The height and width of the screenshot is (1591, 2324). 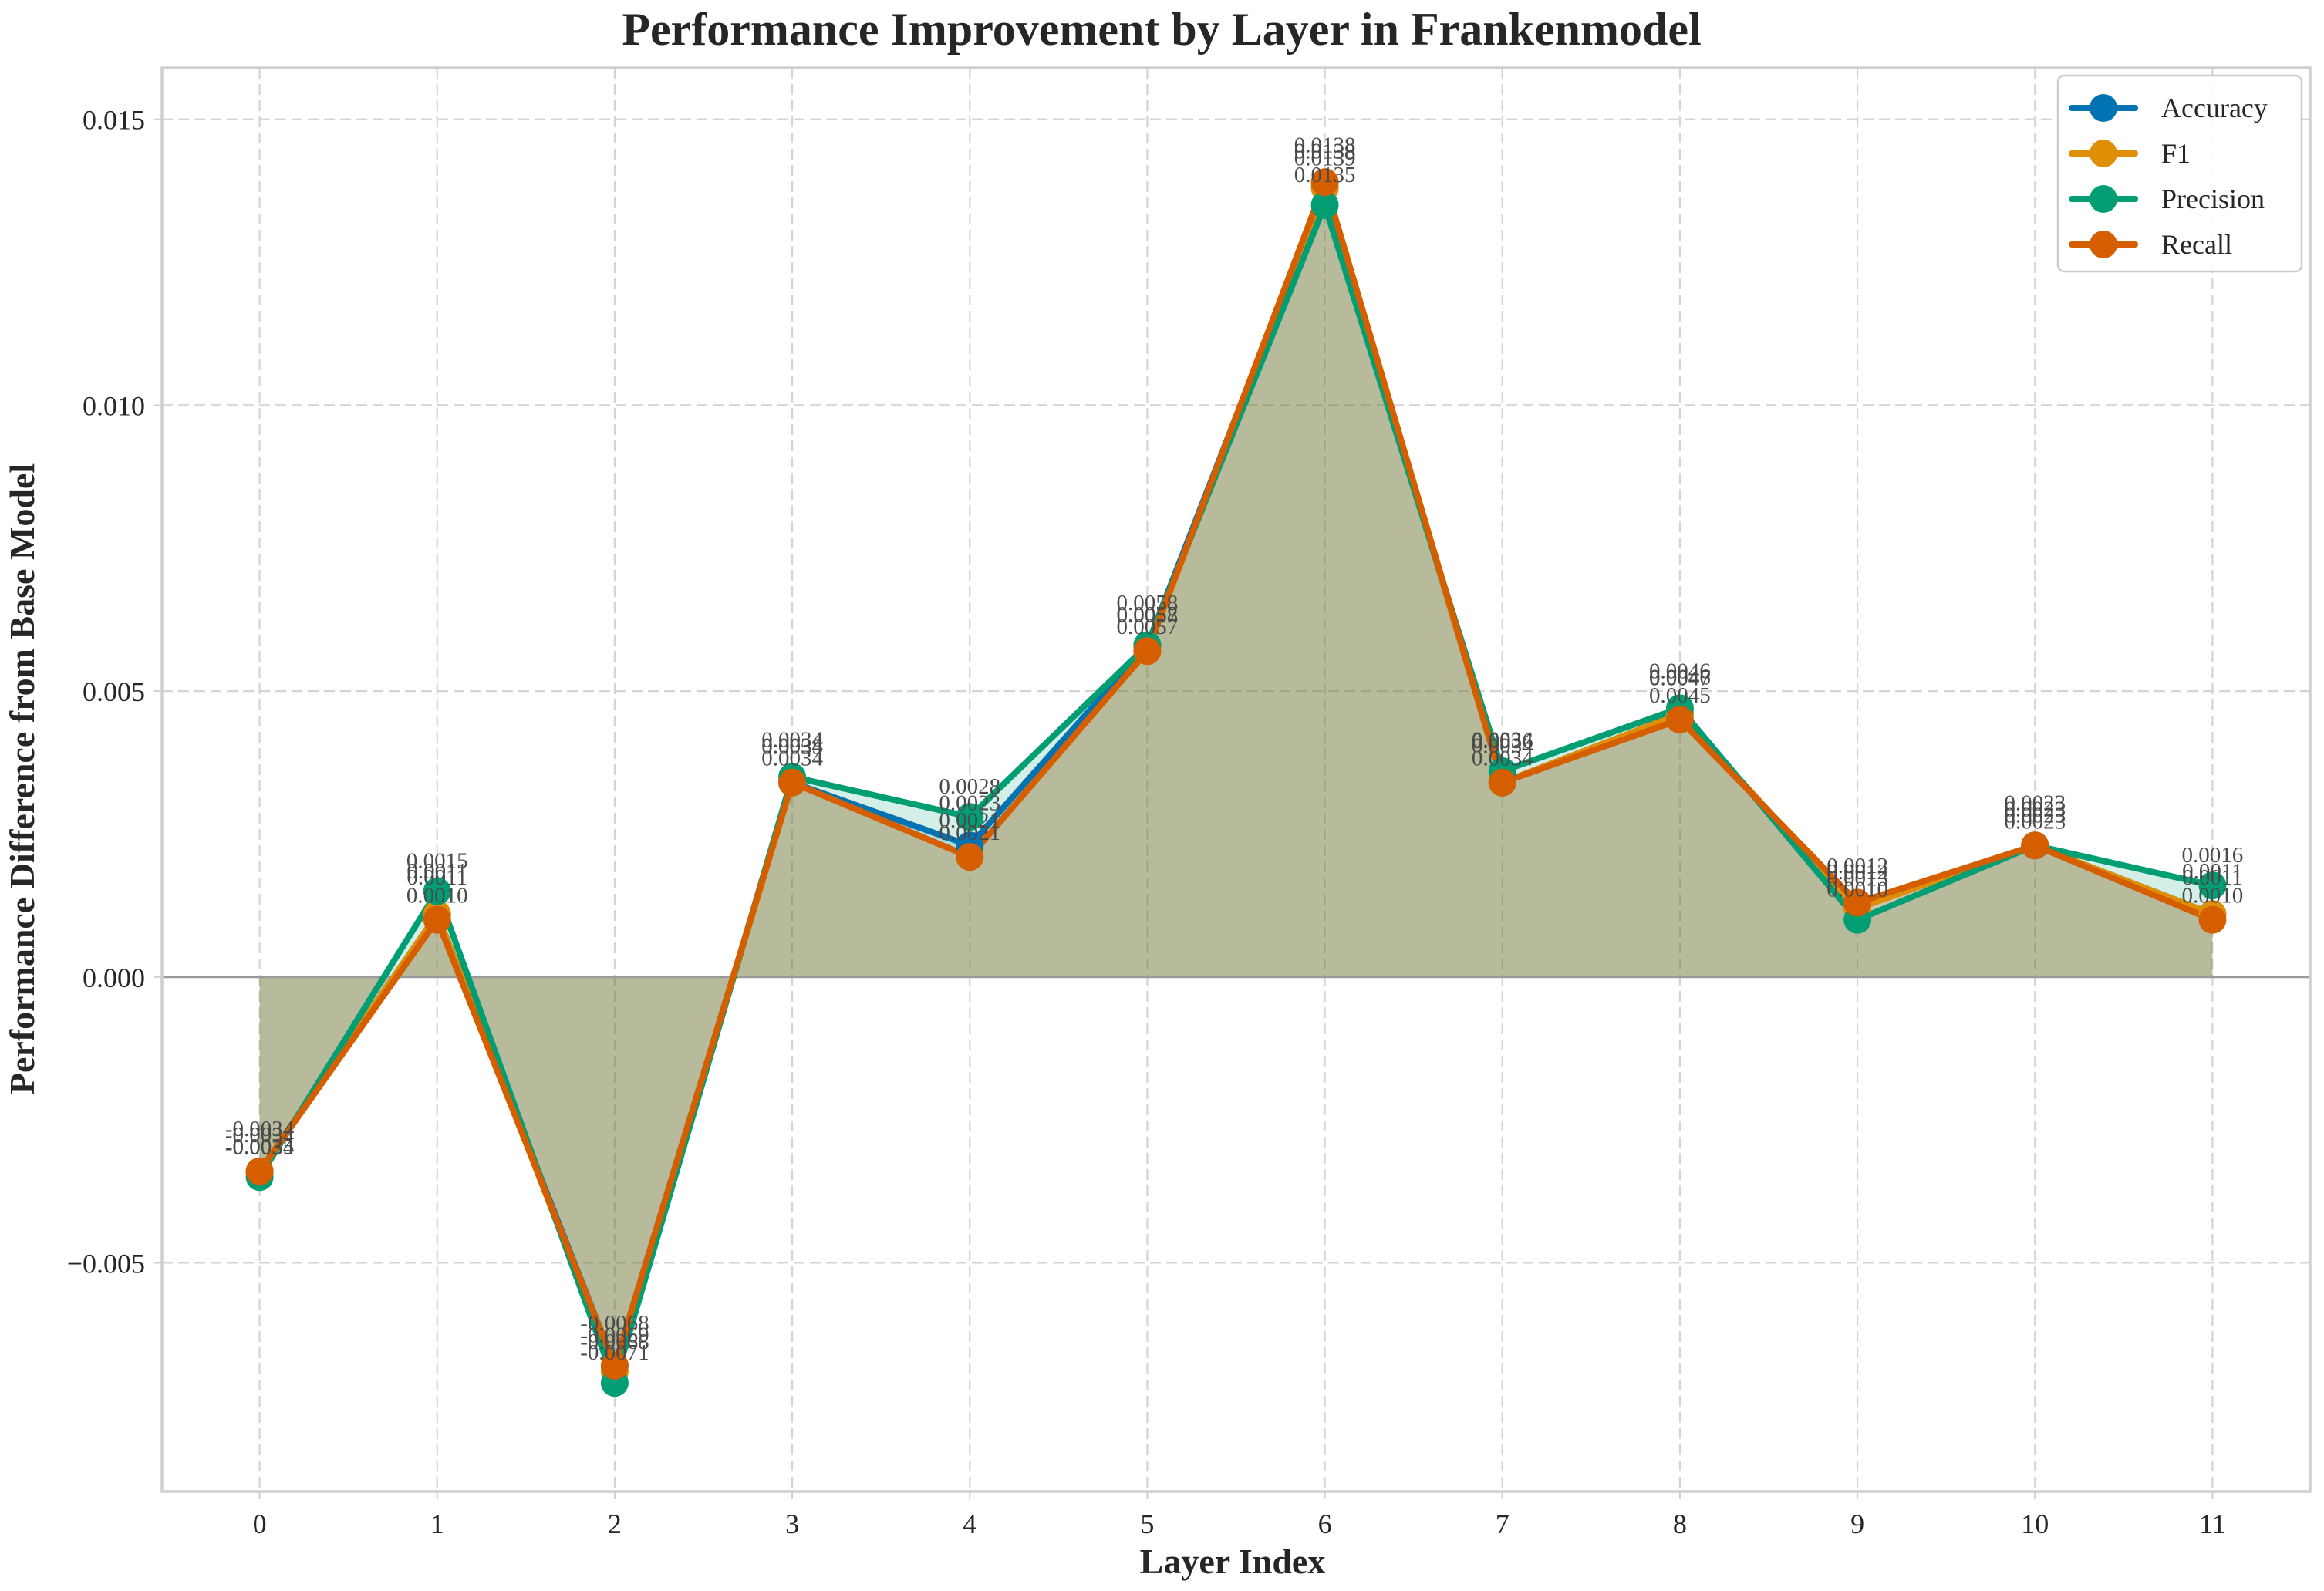 I want to click on data-label-precision: 0.0135, so click(x=1325, y=175).